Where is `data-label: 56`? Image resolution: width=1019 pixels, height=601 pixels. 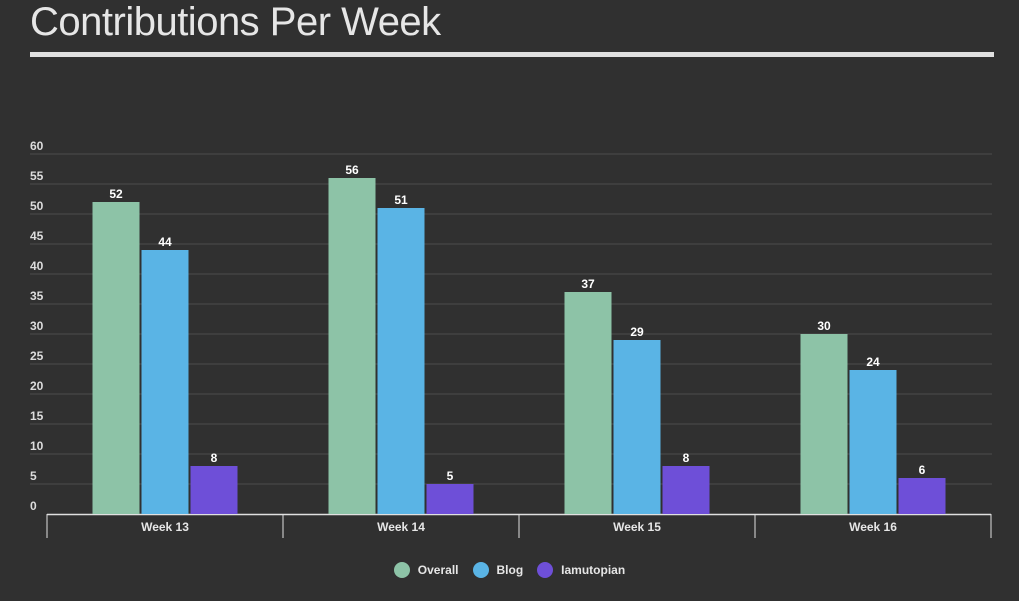 data-label: 56 is located at coordinates (352, 170).